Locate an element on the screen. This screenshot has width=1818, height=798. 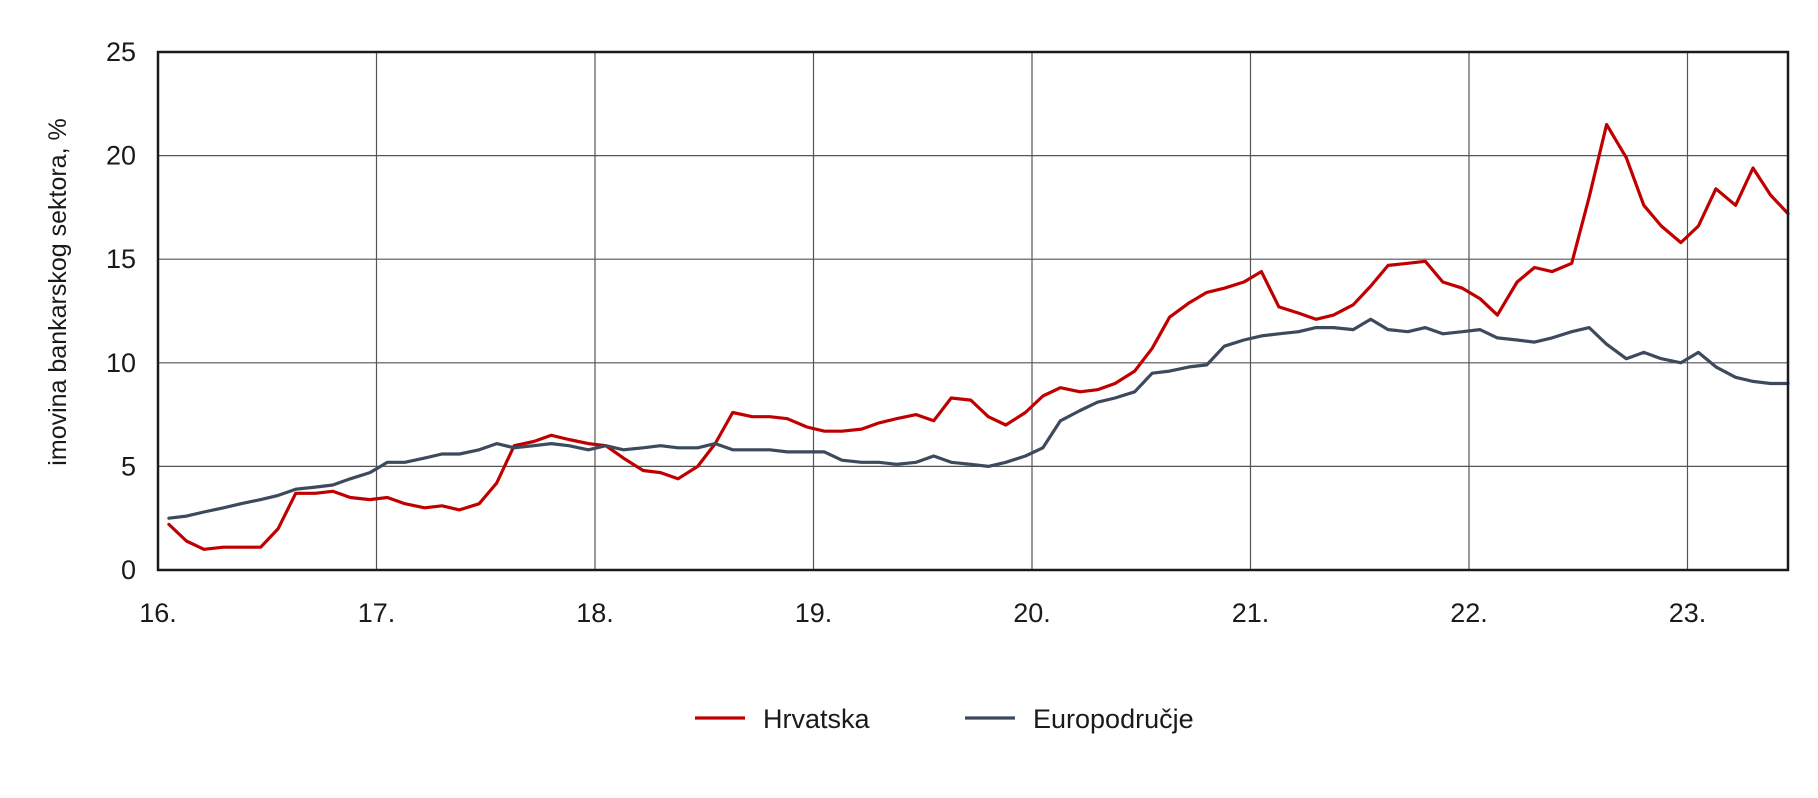
y-tick-label: 20 is located at coordinates (121, 156).